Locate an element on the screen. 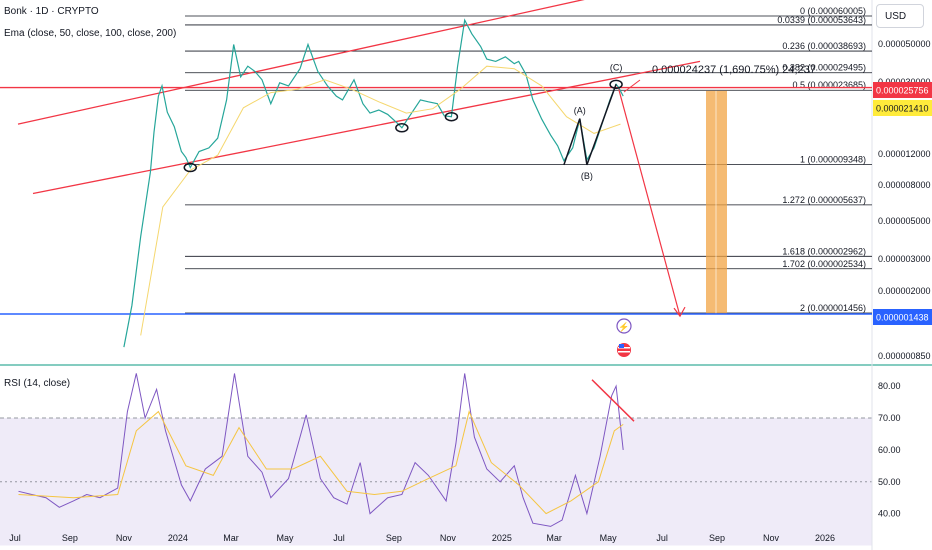 The width and height of the screenshot is (932, 550). fib-level-label: 0.382 (0.000029495) is located at coordinates (824, 68).